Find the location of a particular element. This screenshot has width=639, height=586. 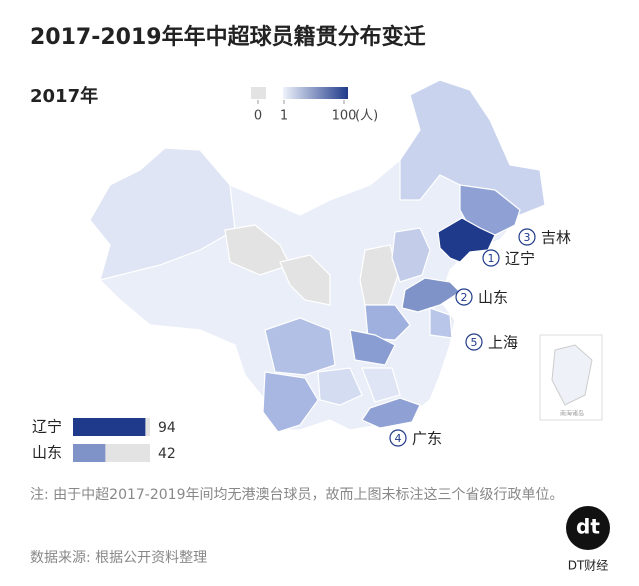

rank-number: 2 is located at coordinates (464, 297).